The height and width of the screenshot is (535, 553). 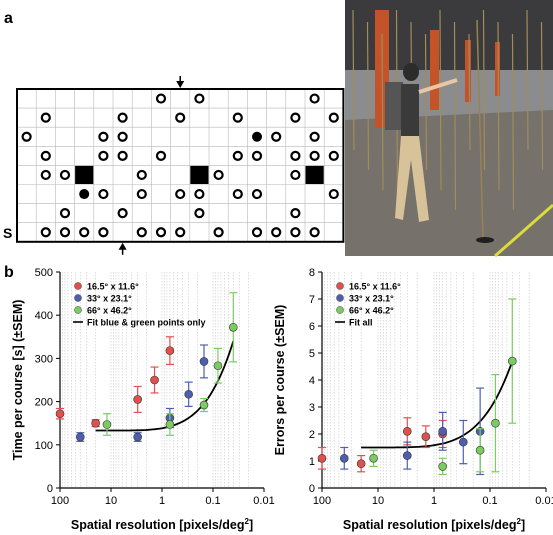 I want to click on photo-cane-pole, so click(x=480, y=129).